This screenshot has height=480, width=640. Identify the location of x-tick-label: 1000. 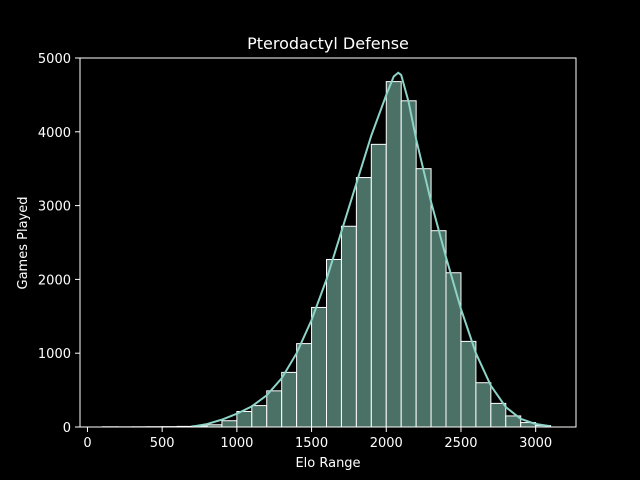
(236, 443).